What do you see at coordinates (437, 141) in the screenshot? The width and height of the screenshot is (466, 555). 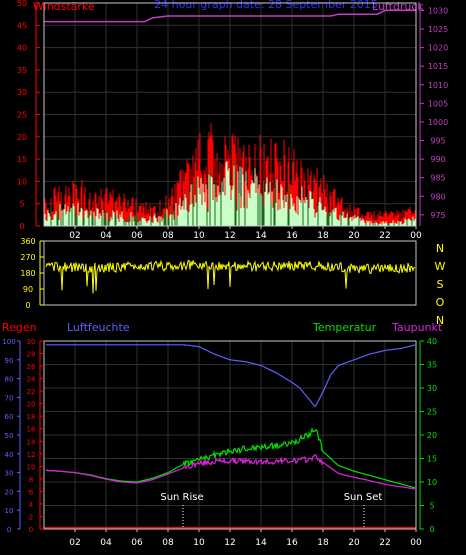 I see `pressure-tick-label: 995` at bounding box center [437, 141].